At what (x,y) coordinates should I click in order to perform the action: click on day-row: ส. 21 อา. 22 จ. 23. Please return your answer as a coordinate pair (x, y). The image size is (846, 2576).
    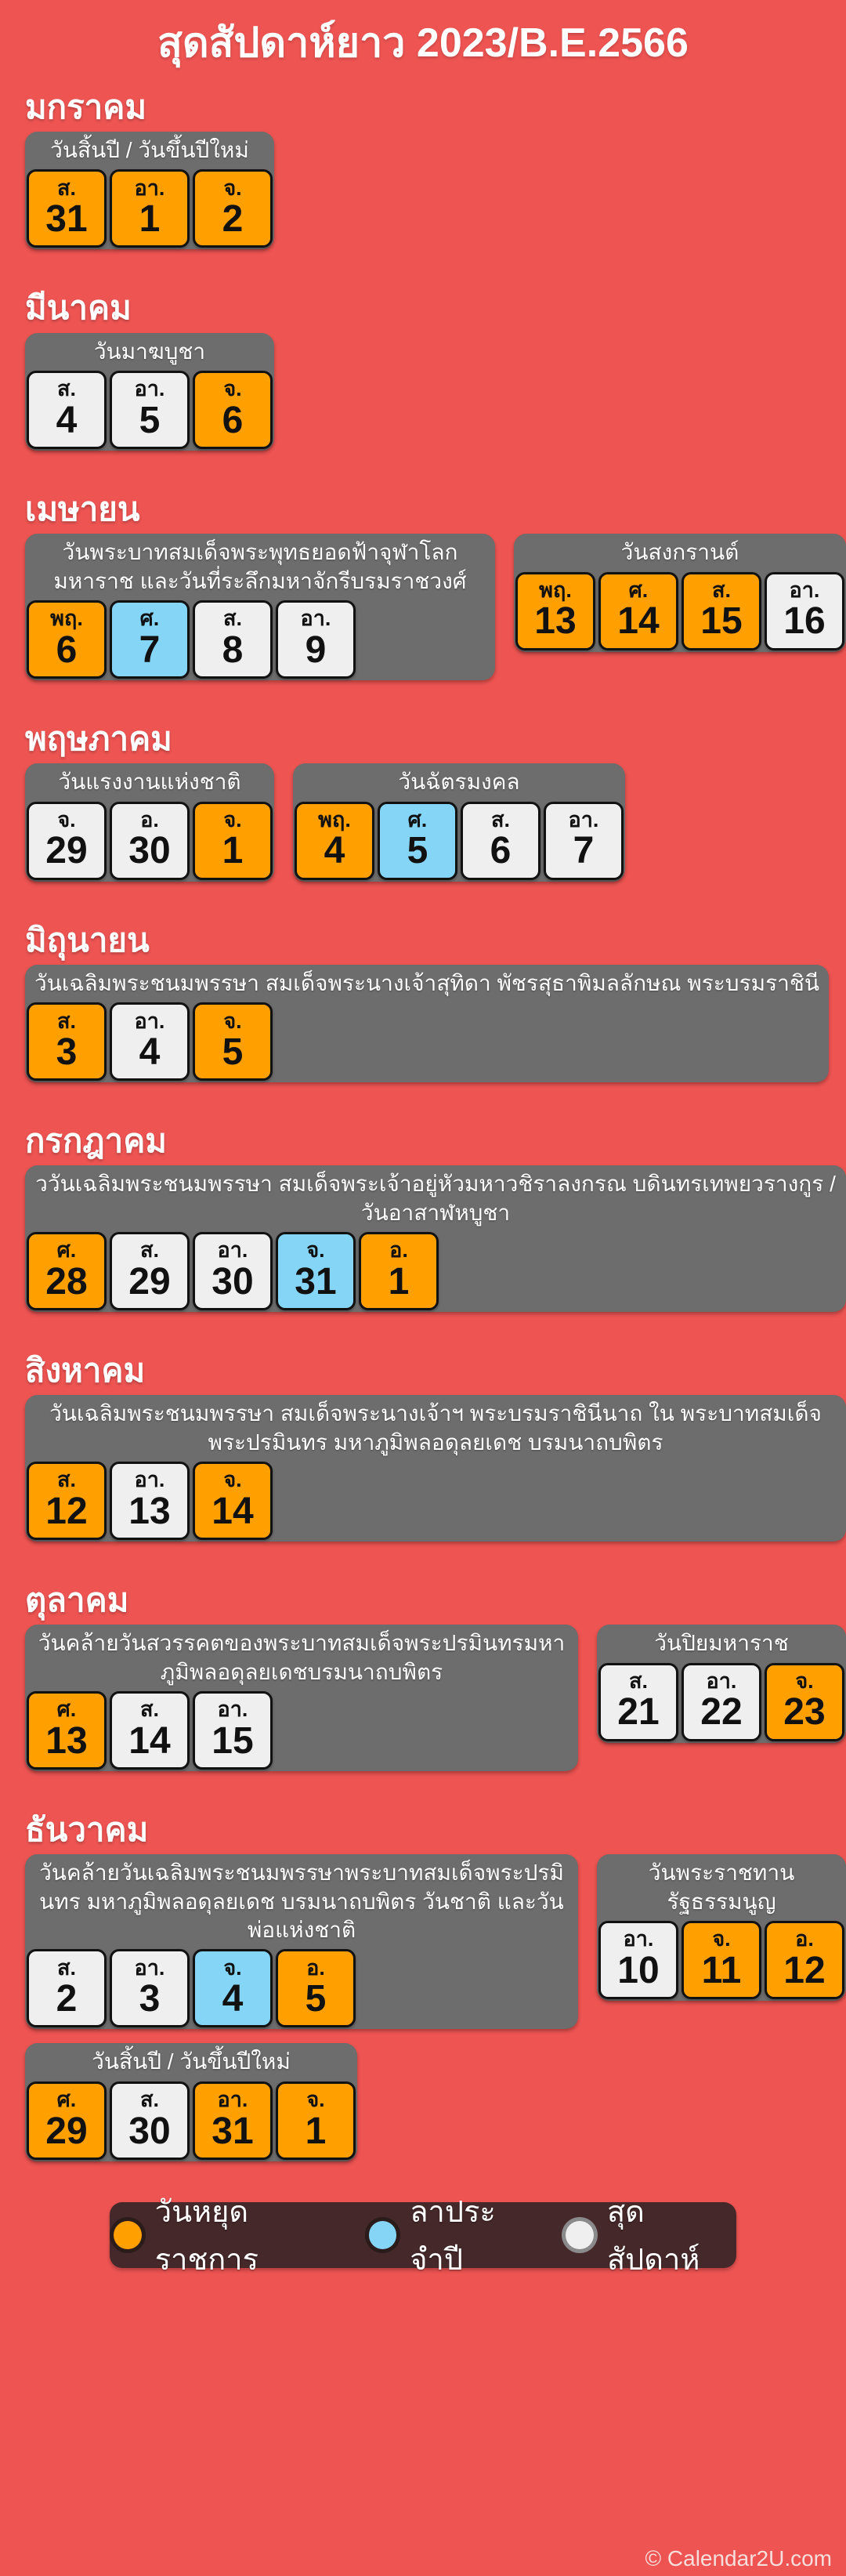
    Looking at the image, I should click on (721, 1702).